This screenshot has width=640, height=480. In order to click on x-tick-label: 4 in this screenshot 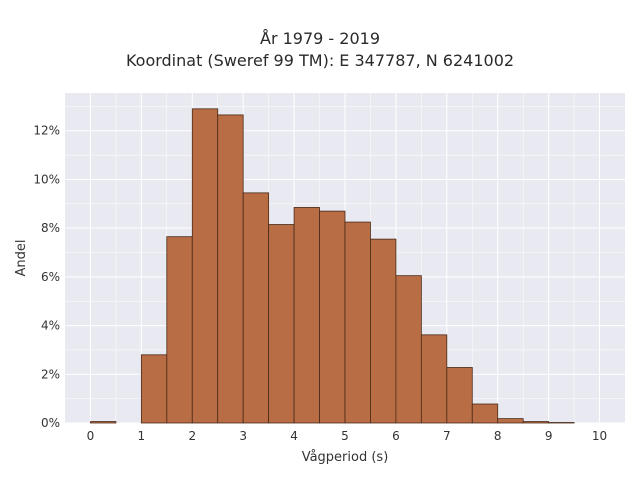, I will do `click(294, 436)`.